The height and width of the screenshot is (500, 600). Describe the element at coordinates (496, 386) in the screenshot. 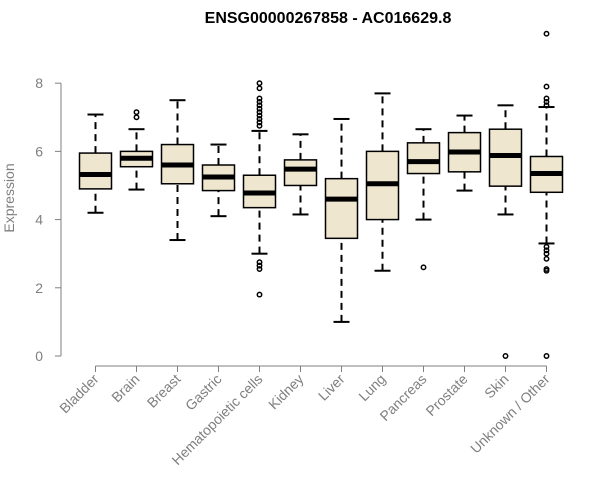

I see `x-tick-label: Skin` at that location.